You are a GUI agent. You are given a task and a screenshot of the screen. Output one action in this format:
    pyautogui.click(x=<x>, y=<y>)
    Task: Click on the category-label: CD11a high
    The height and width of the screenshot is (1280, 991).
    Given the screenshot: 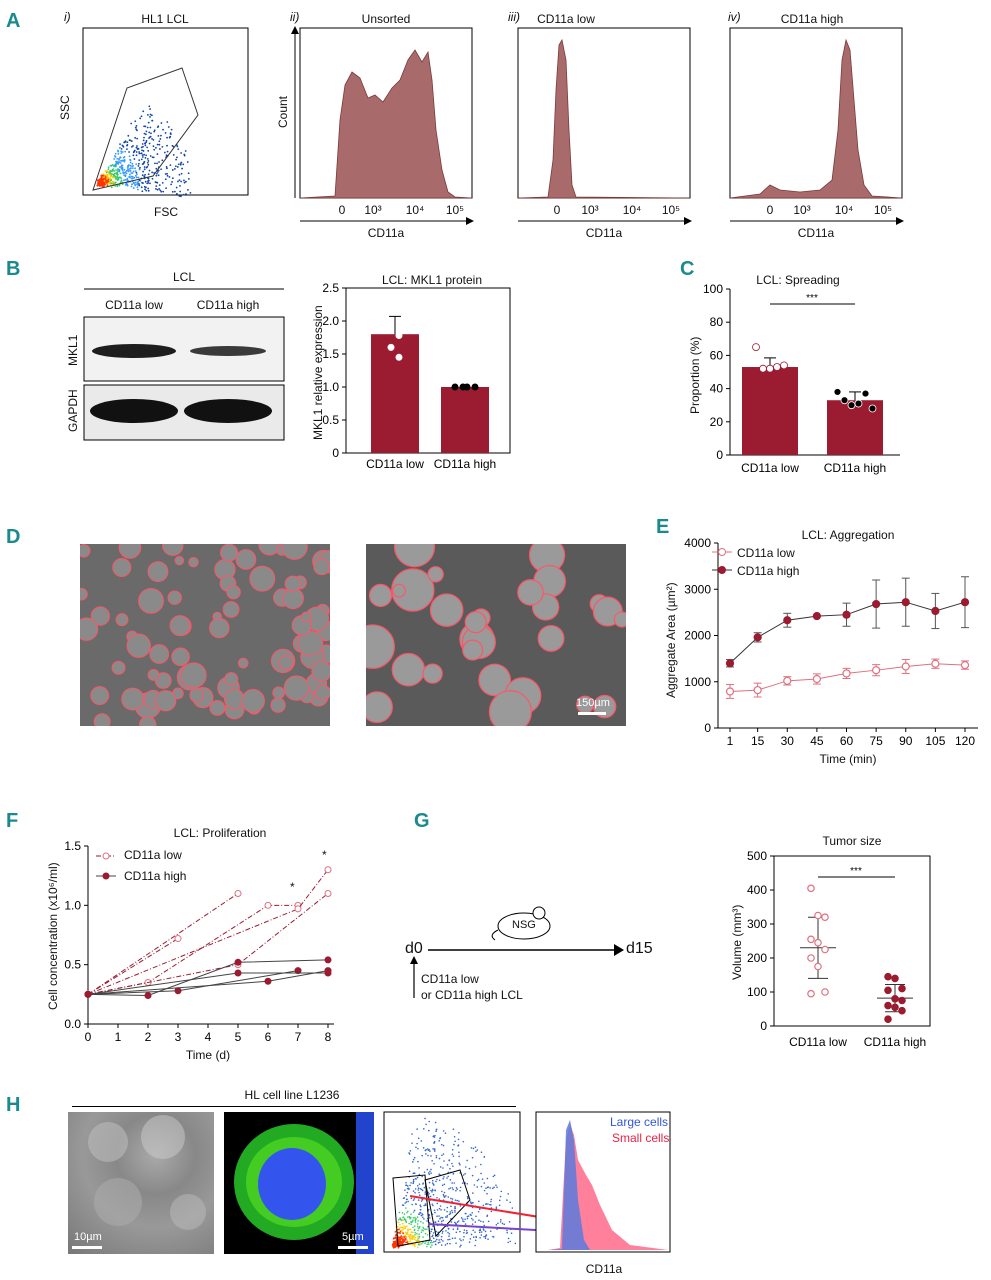 What is the action you would take?
    pyautogui.click(x=465, y=464)
    